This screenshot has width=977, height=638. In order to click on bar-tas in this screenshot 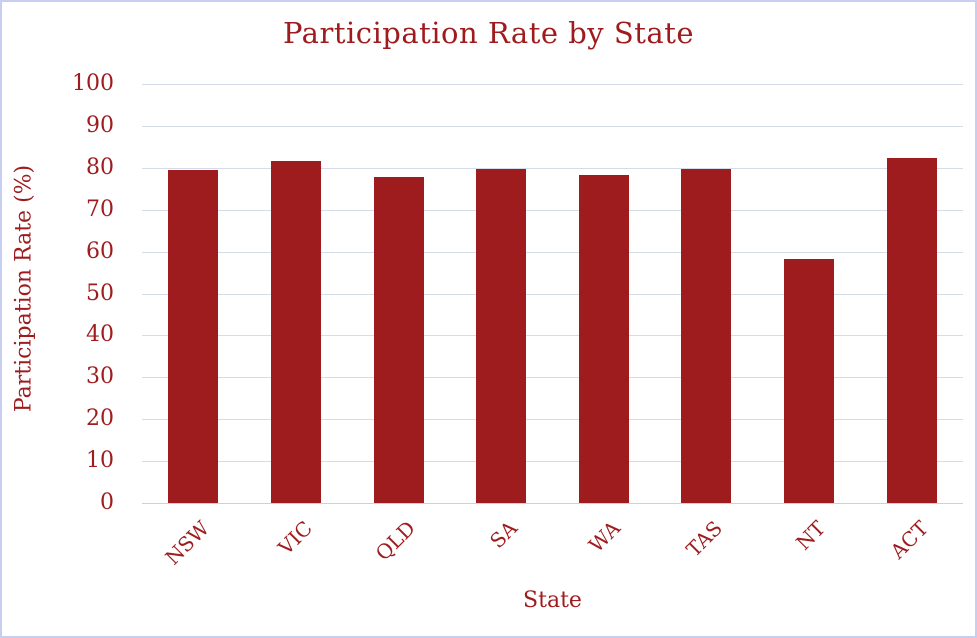, I will do `click(706, 336)`.